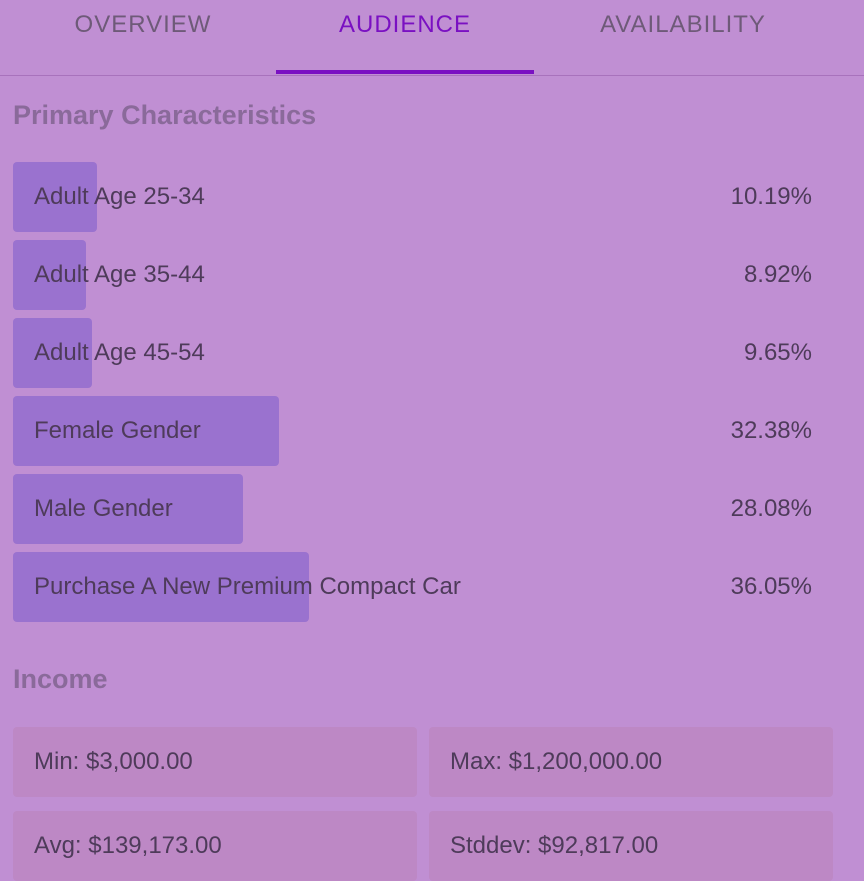  What do you see at coordinates (771, 430) in the screenshot?
I see `characteristic-value: 32.38%` at bounding box center [771, 430].